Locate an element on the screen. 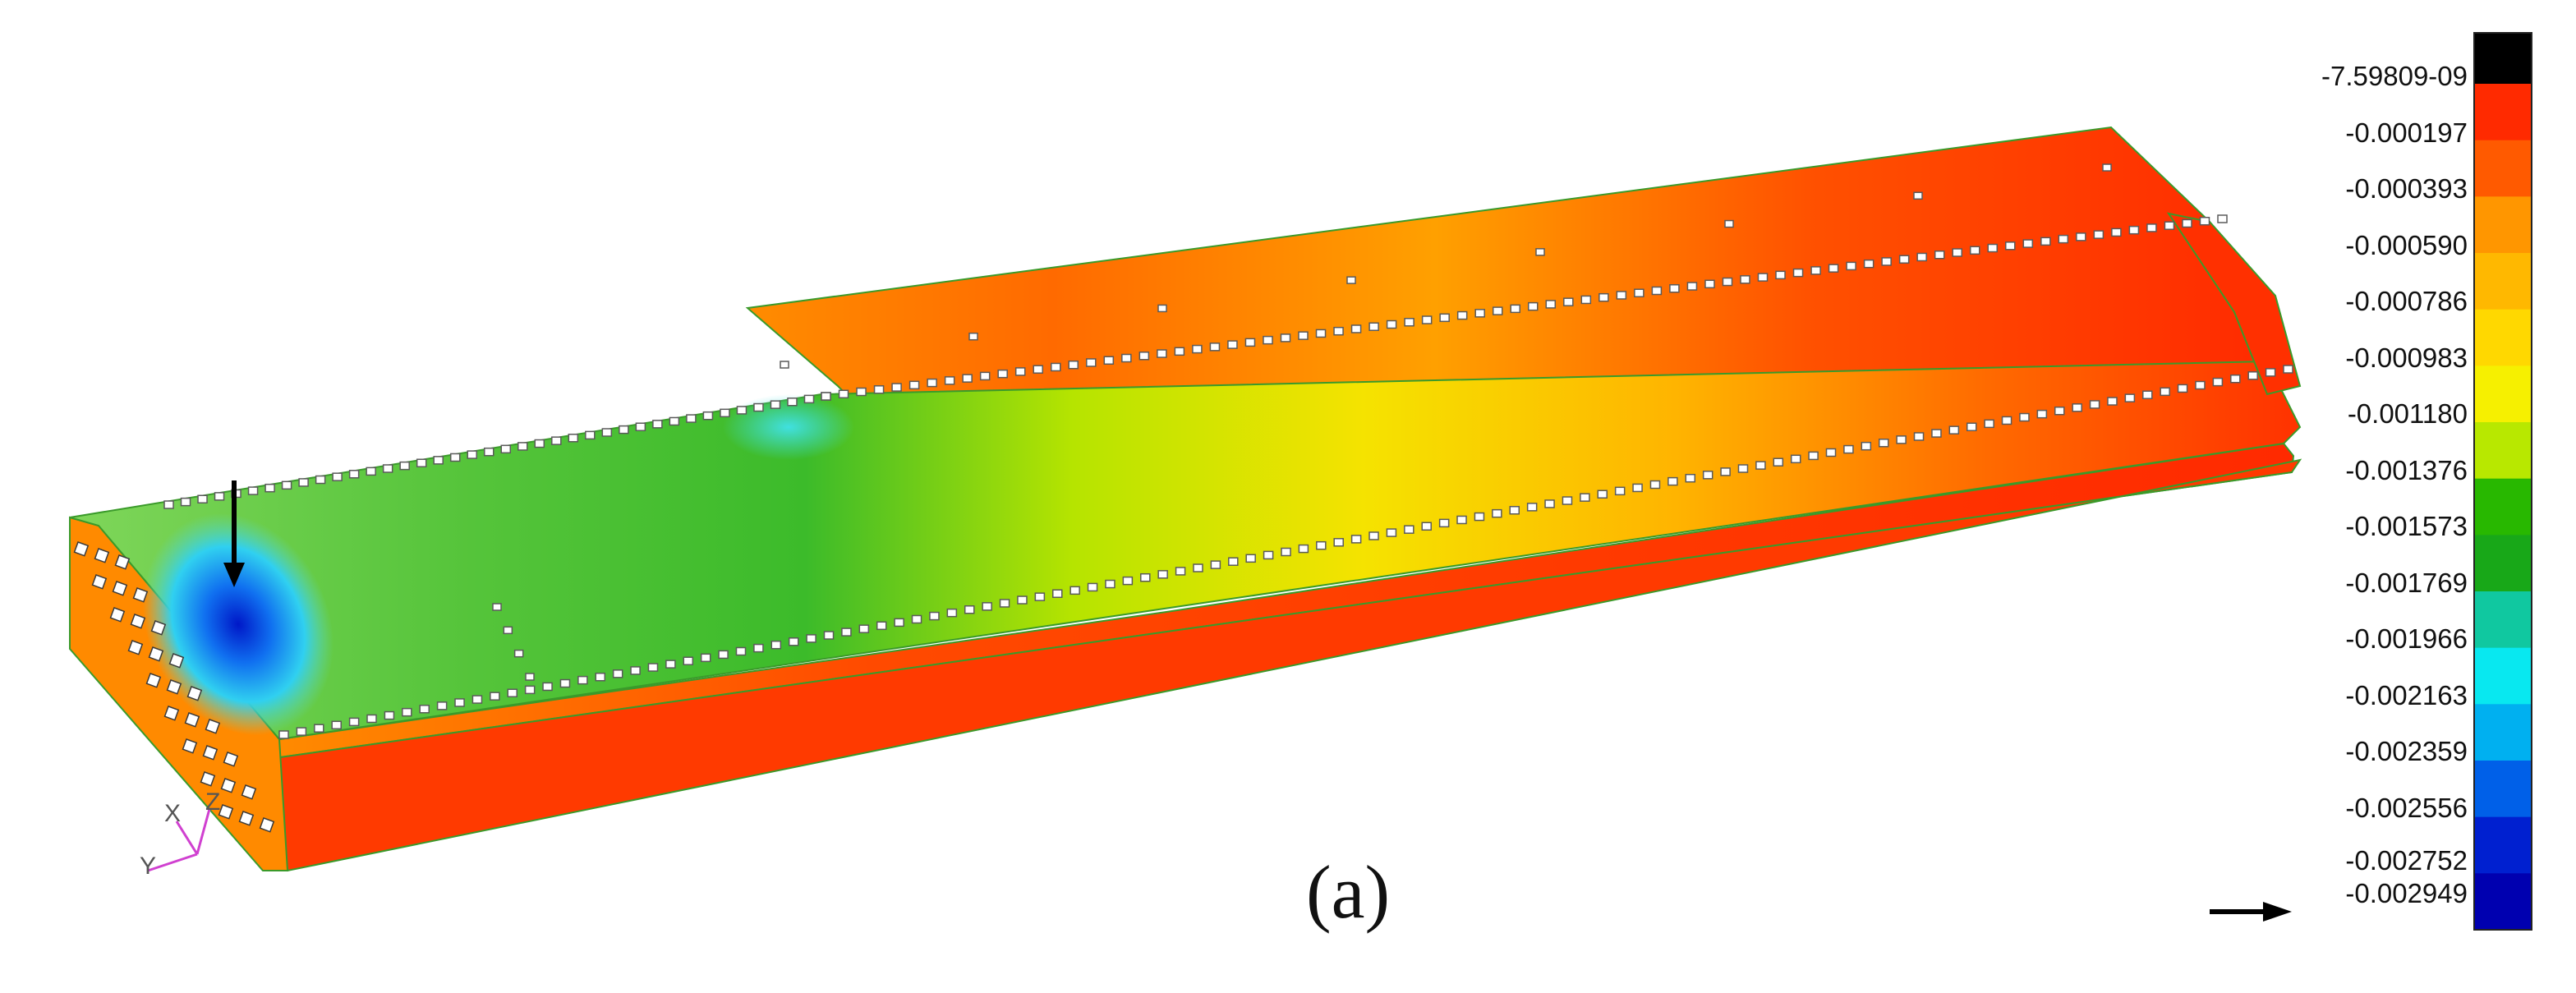 The image size is (2576, 993). triad-y-label: Y is located at coordinates (148, 866).